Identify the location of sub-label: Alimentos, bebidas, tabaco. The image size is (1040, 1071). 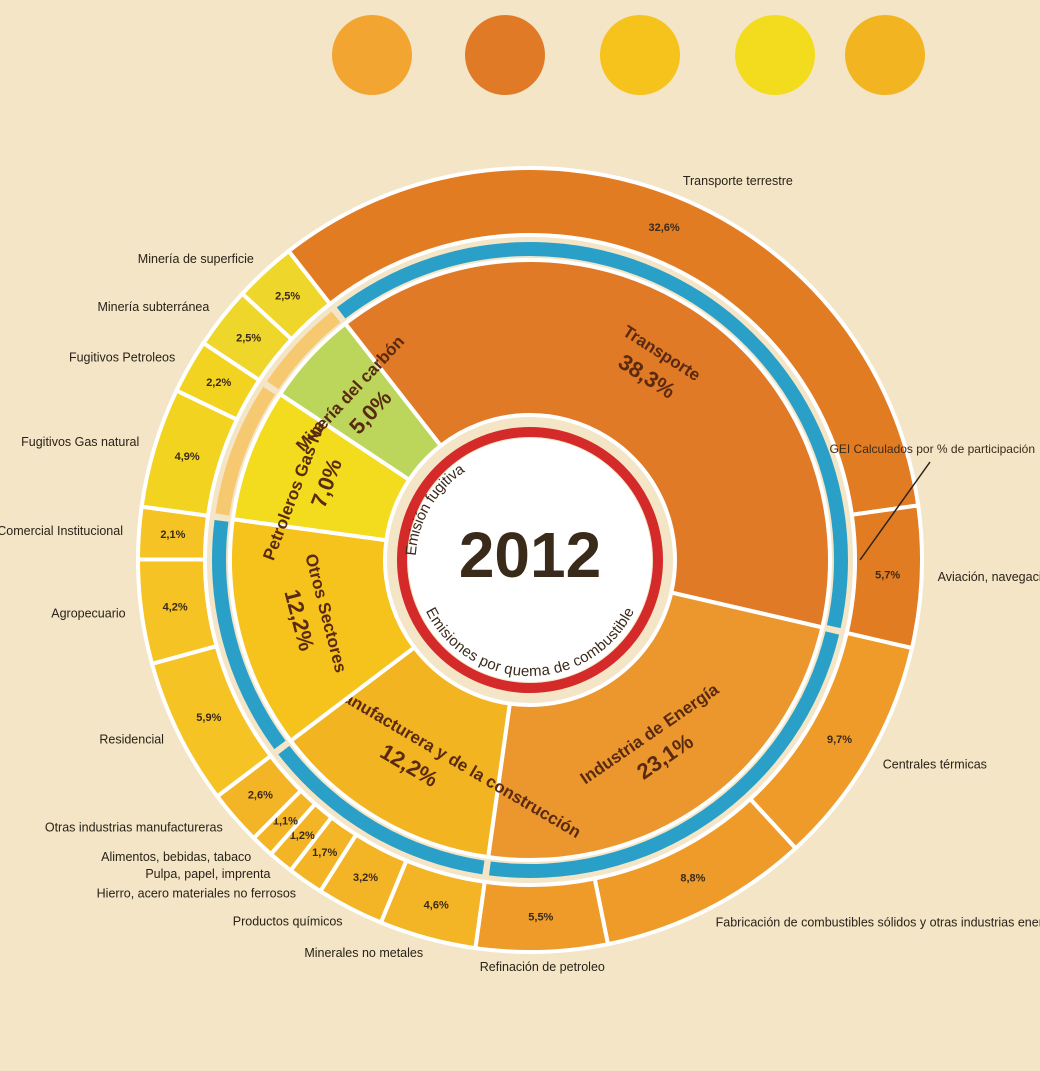
(176, 857).